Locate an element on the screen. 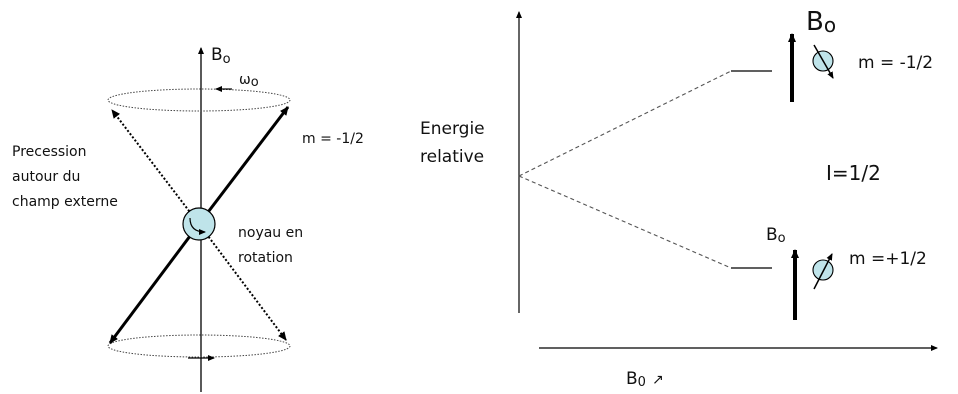 This screenshot has width=958, height=394. omega-label: ωo is located at coordinates (249, 81).